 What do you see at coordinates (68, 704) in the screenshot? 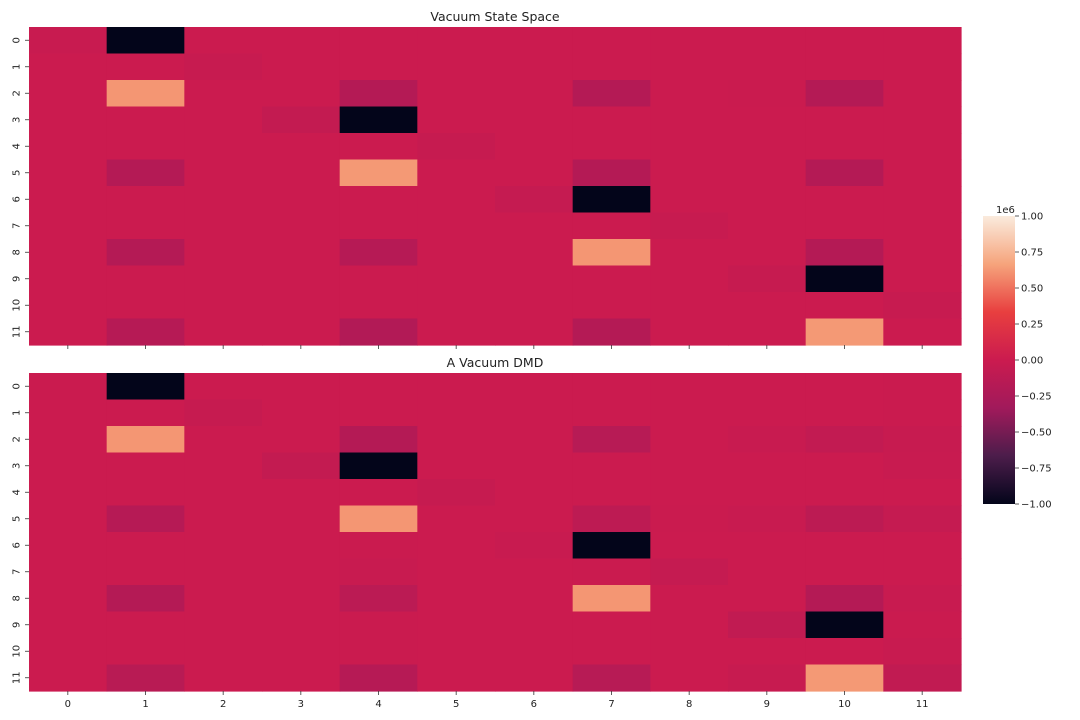
I see `x-tick-label: 0` at bounding box center [68, 704].